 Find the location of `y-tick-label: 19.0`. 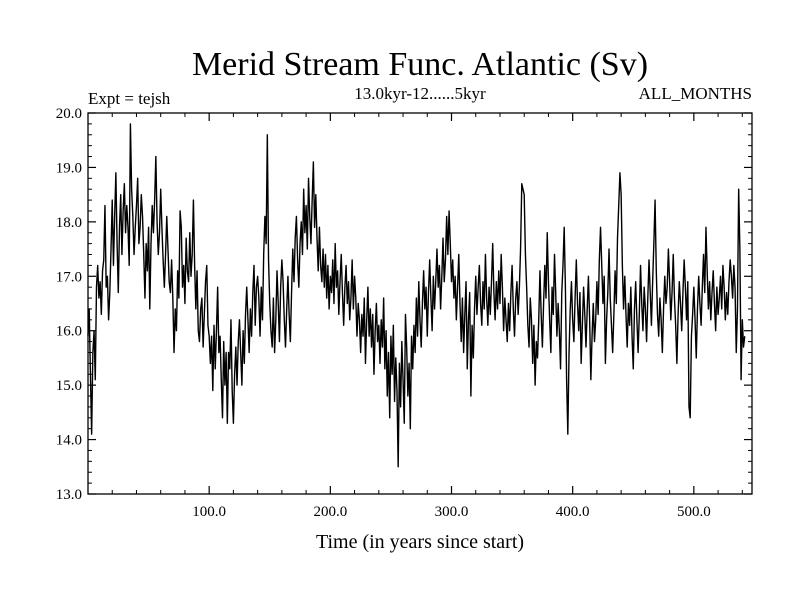

y-tick-label: 19.0 is located at coordinates (69, 168).